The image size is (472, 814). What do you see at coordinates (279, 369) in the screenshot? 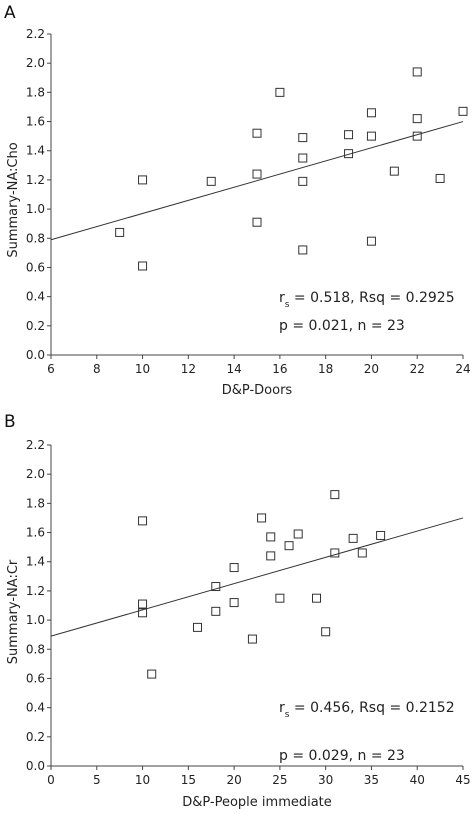
I see `x-tick-label: 16` at bounding box center [279, 369].